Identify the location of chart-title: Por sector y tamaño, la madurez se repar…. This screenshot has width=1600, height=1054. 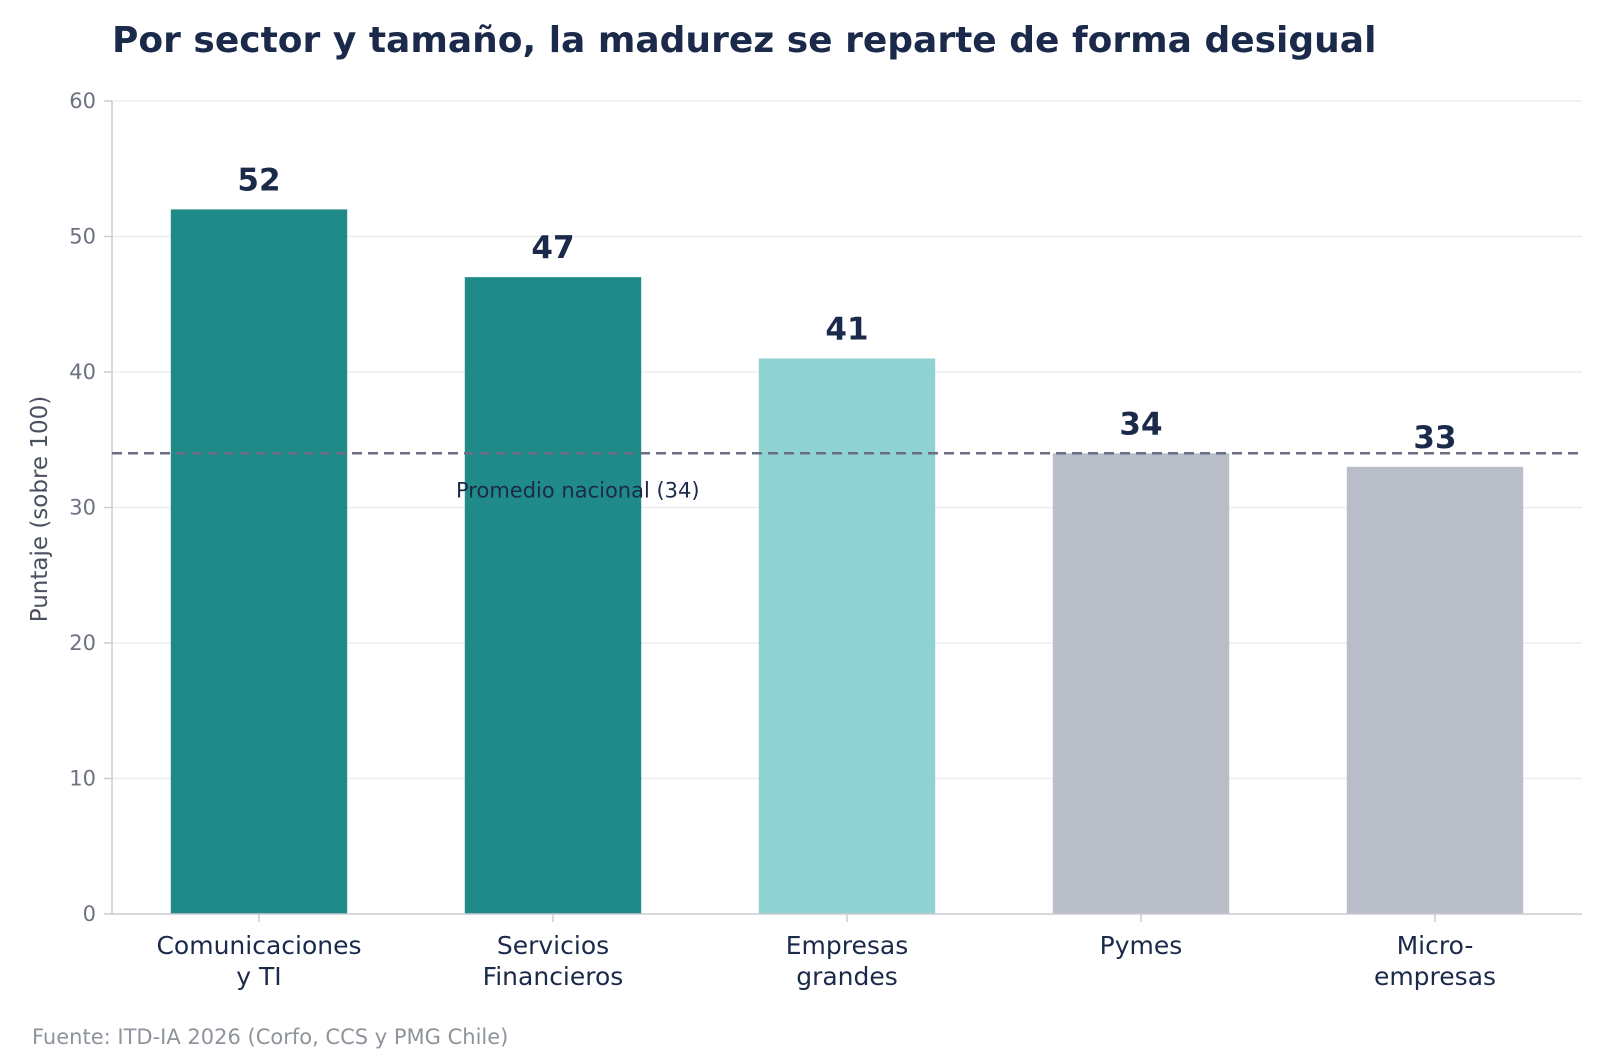
(744, 40).